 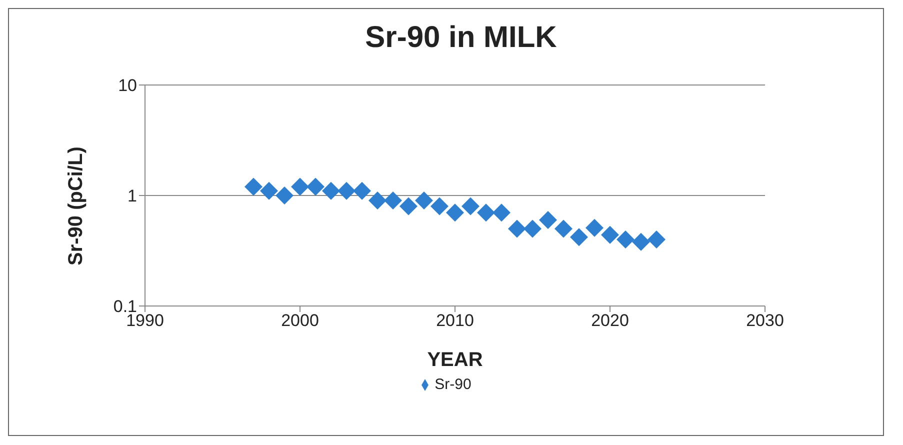 I want to click on y-tick-label: 1, so click(x=132, y=196).